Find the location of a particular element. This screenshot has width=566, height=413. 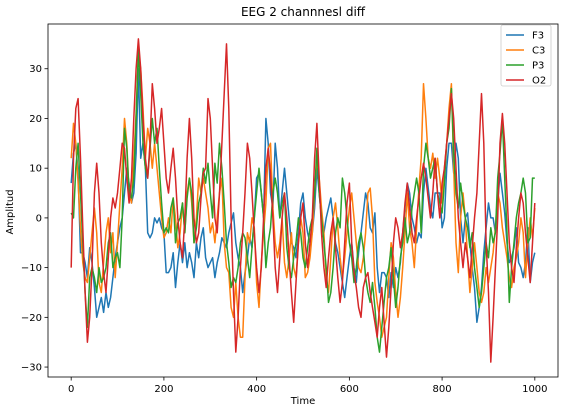

x-axis-label: Time is located at coordinates (302, 401).